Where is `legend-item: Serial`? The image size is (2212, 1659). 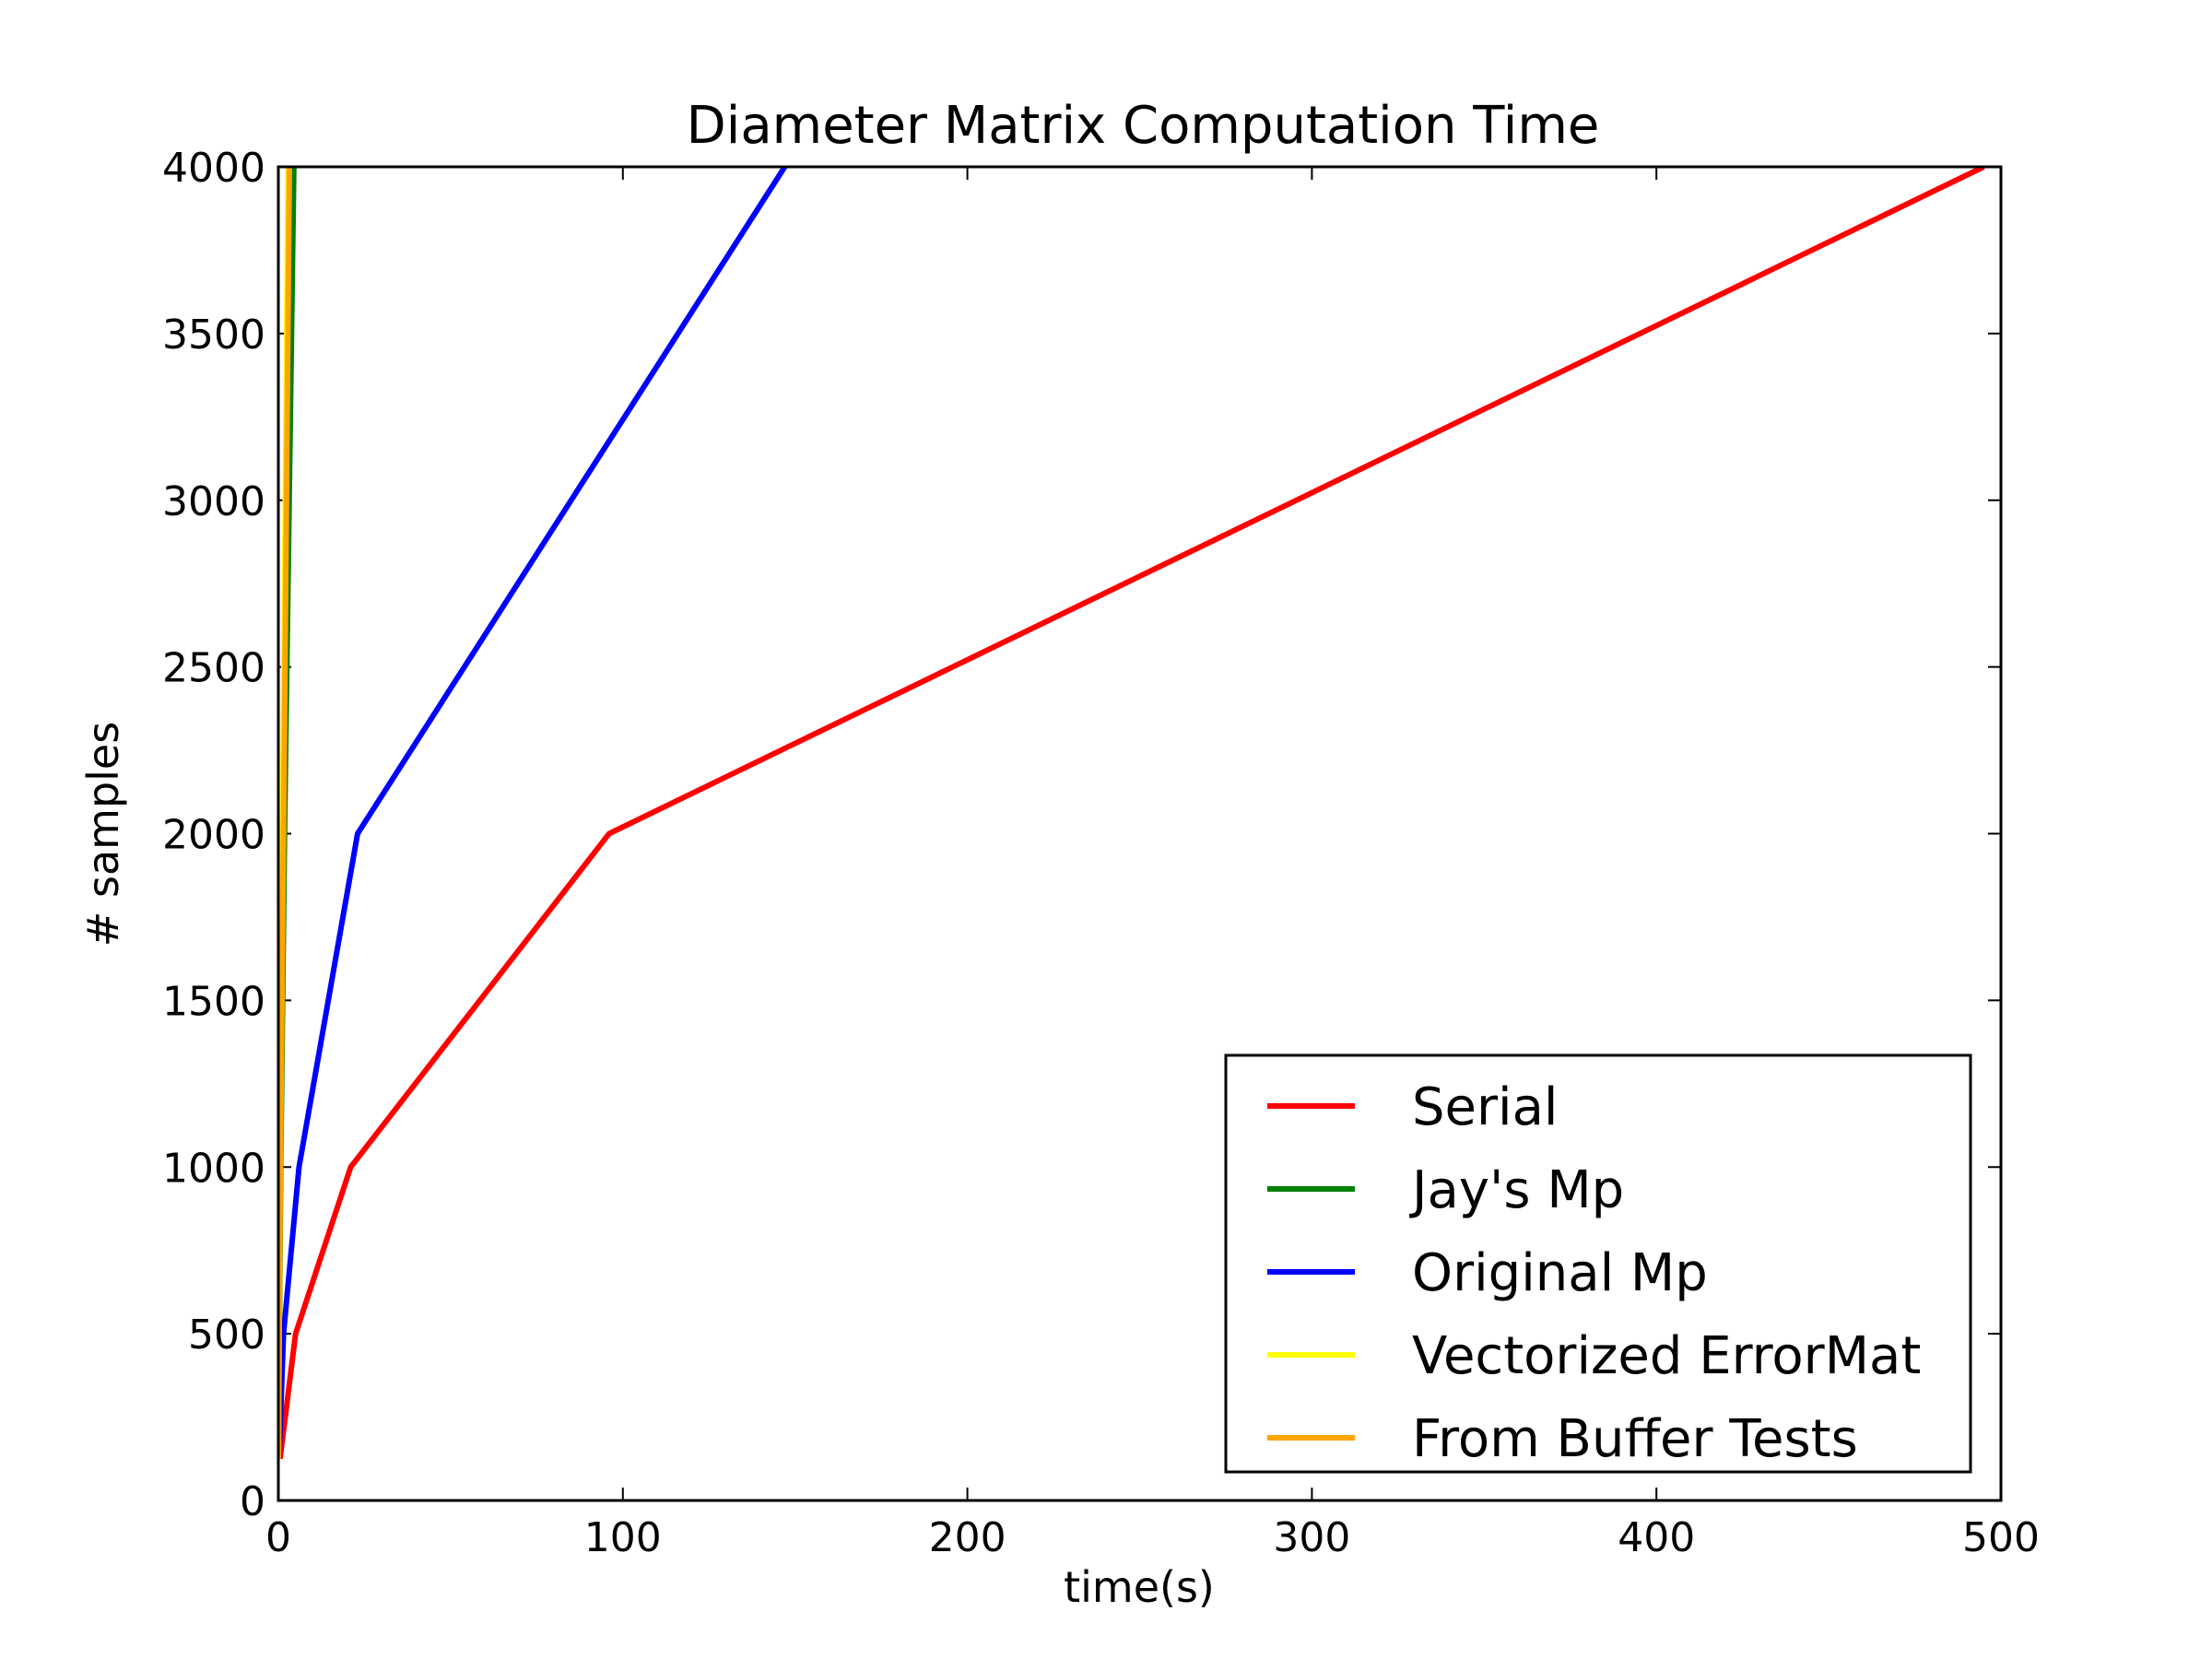 legend-item: Serial is located at coordinates (1412, 1107).